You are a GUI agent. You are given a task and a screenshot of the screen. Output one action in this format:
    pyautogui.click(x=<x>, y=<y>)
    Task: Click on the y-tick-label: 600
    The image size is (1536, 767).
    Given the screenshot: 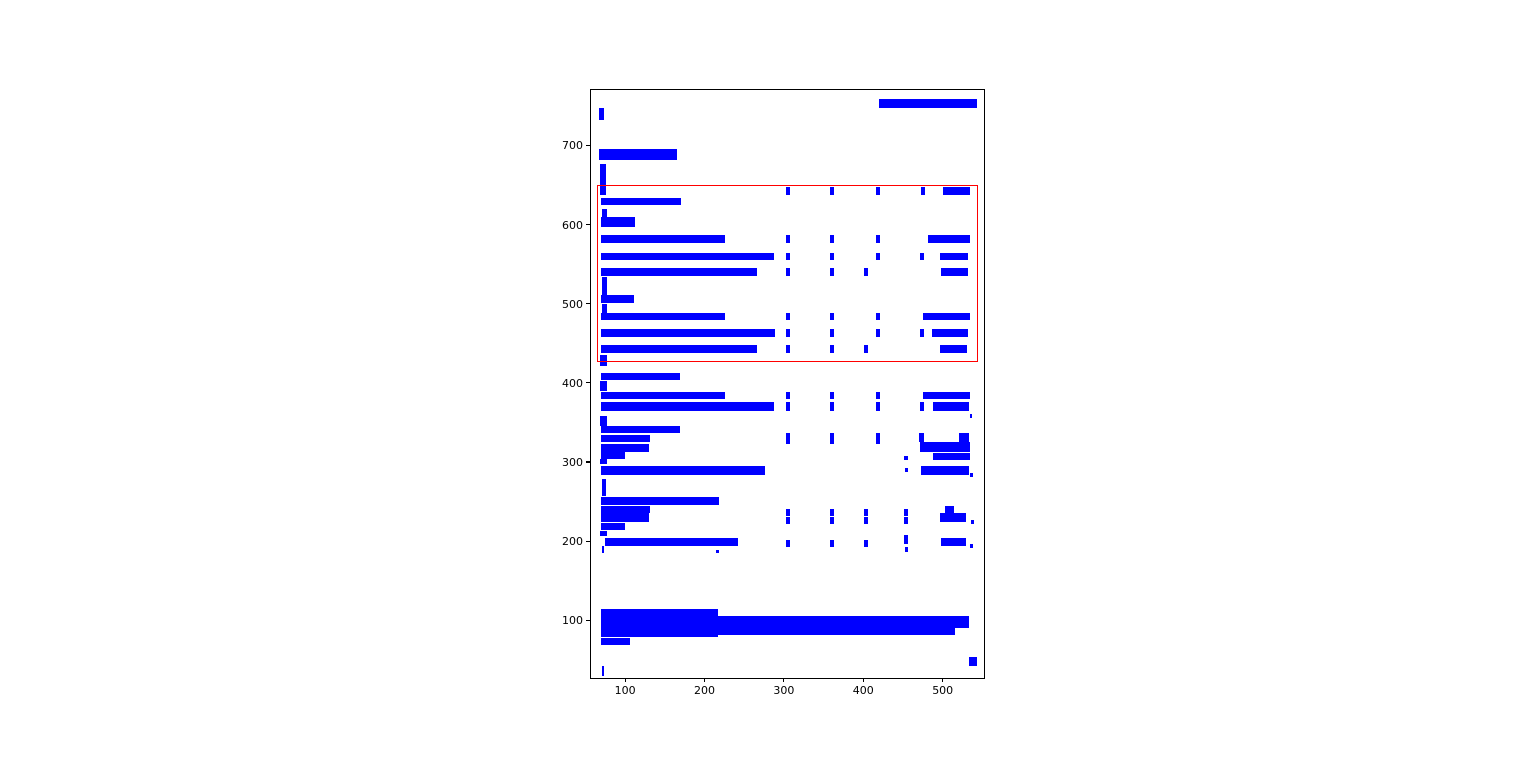 What is the action you would take?
    pyautogui.click(x=572, y=225)
    